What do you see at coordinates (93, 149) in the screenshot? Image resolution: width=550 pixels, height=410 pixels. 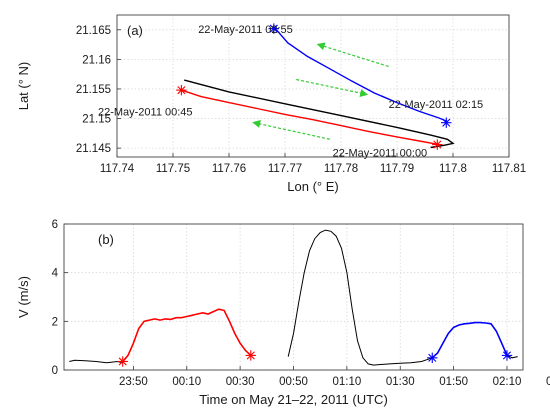 I see `panel-a-ytick-label: 21.145` at bounding box center [93, 149].